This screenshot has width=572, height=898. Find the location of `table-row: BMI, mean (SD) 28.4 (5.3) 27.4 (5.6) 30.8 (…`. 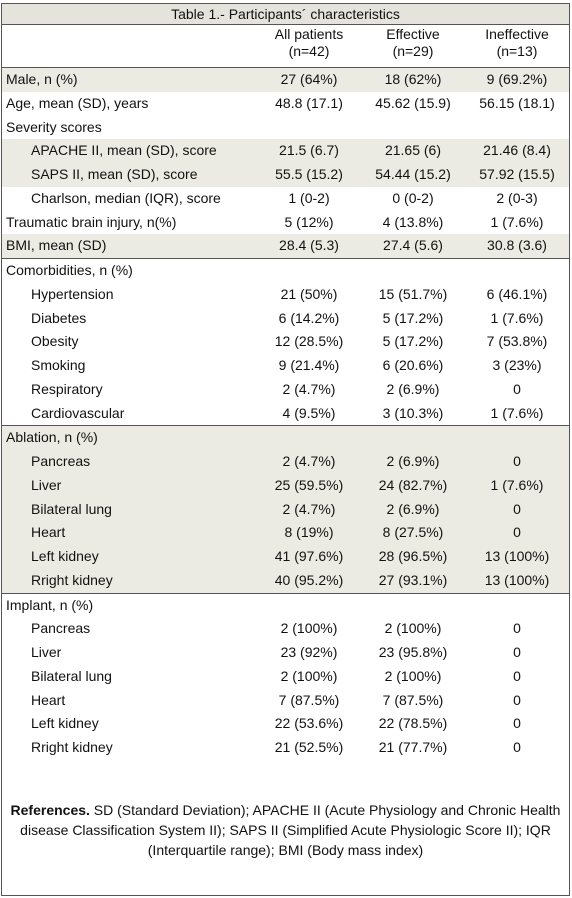

table-row: BMI, mean (SD) 28.4 (5.3) 27.4 (5.6) 30.8 (… is located at coordinates (285, 246).